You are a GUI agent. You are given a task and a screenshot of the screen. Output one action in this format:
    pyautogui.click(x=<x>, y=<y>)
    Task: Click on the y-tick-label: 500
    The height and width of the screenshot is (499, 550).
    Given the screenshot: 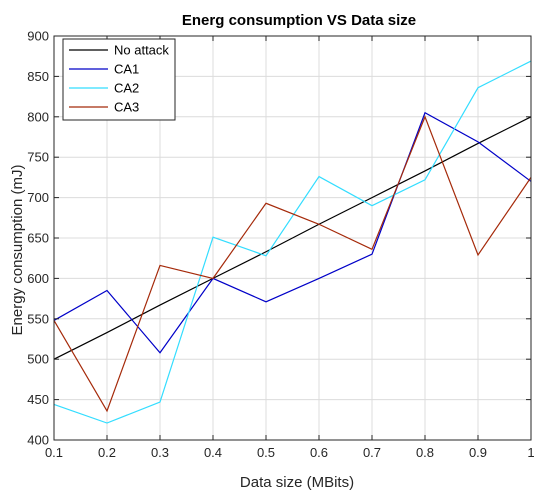 What is the action you would take?
    pyautogui.click(x=38, y=359)
    